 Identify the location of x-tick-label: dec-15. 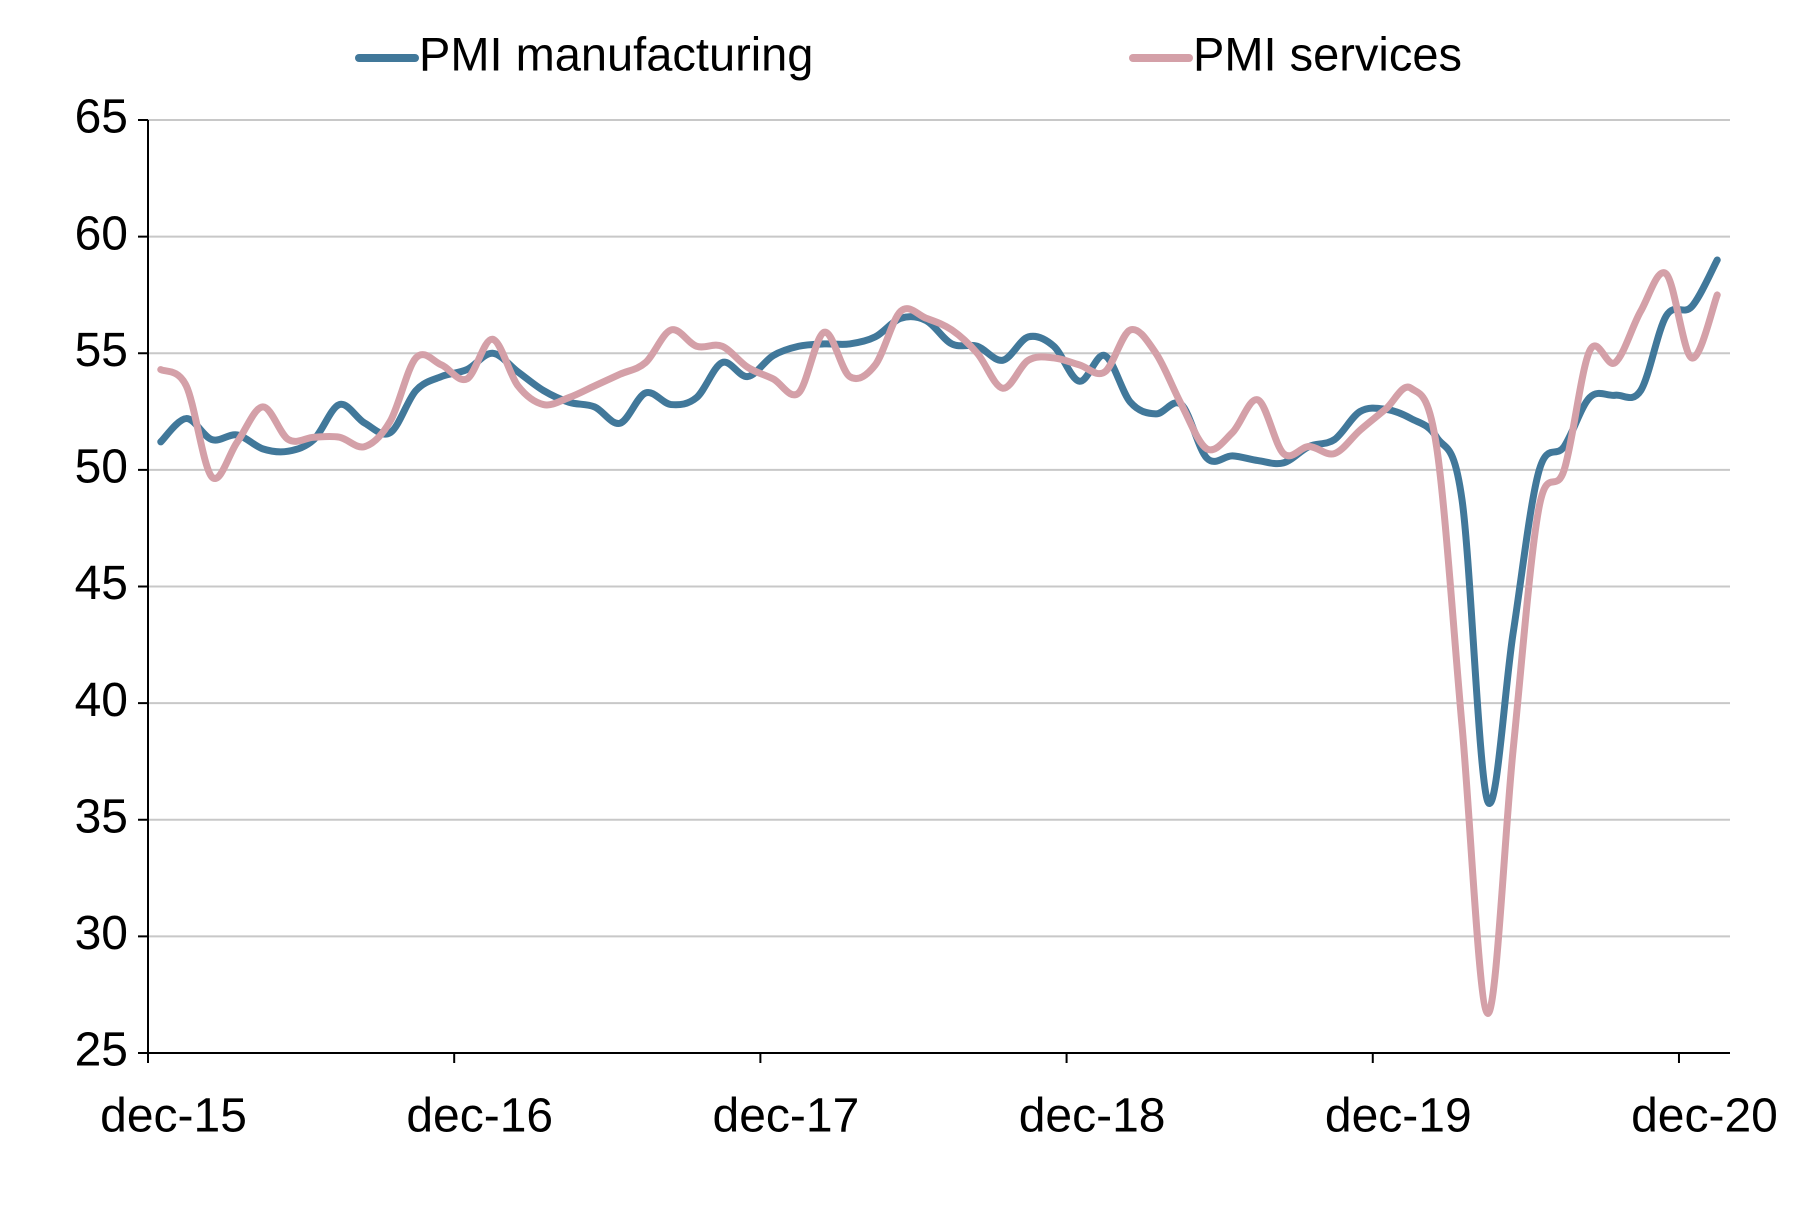
(173, 1116).